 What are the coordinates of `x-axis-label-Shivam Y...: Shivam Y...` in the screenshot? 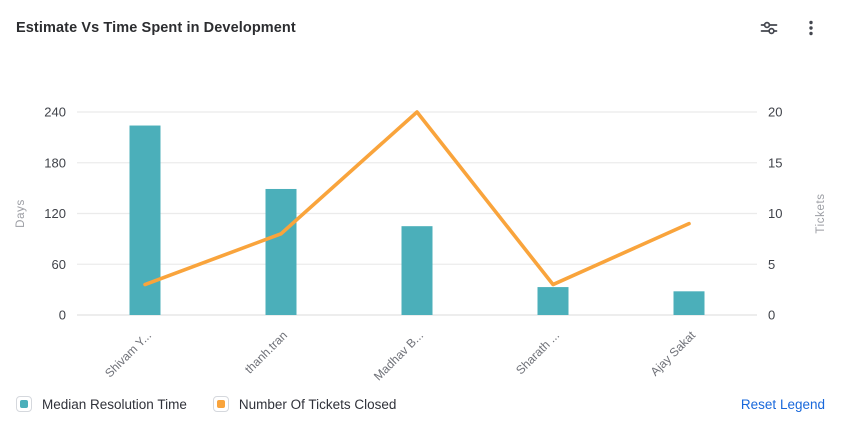 It's located at (128, 354).